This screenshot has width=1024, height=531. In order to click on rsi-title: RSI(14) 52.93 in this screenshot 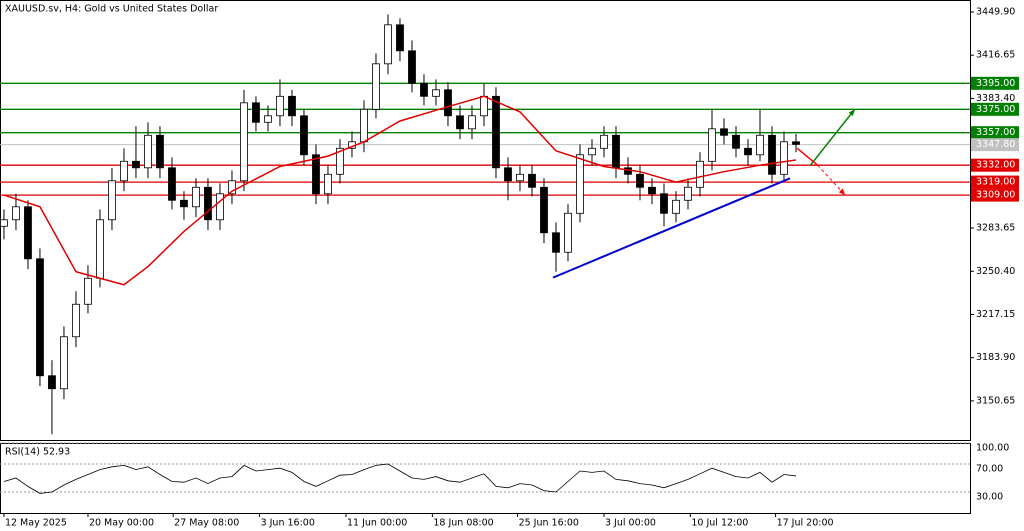, I will do `click(37, 452)`.